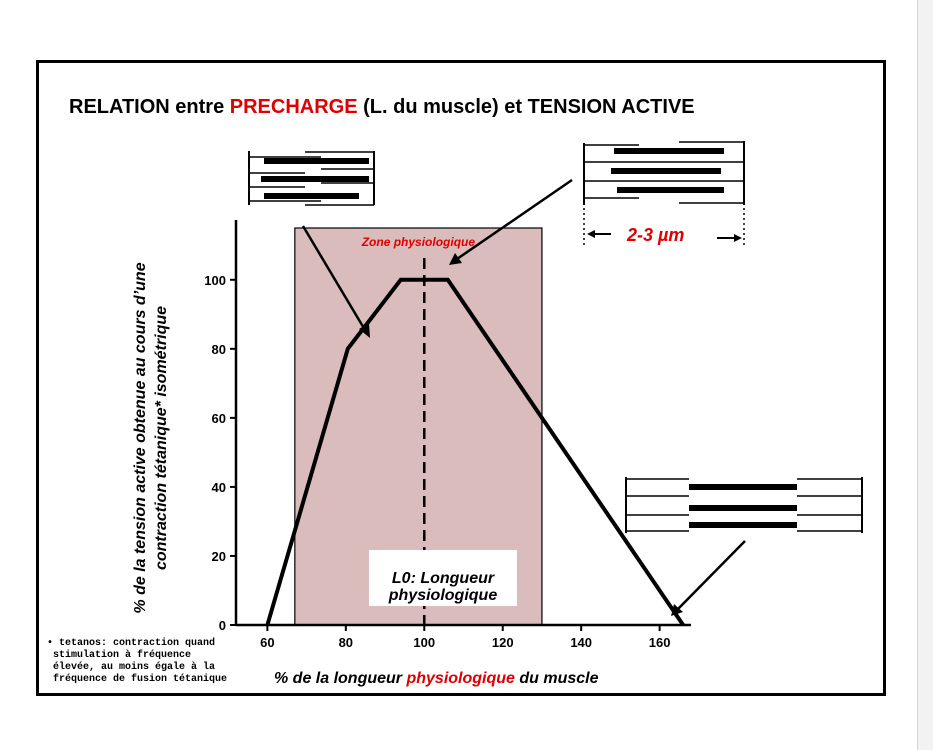 The width and height of the screenshot is (933, 750). I want to click on x-axis-title: % de la longueur physiologique du muscle, so click(436, 678).